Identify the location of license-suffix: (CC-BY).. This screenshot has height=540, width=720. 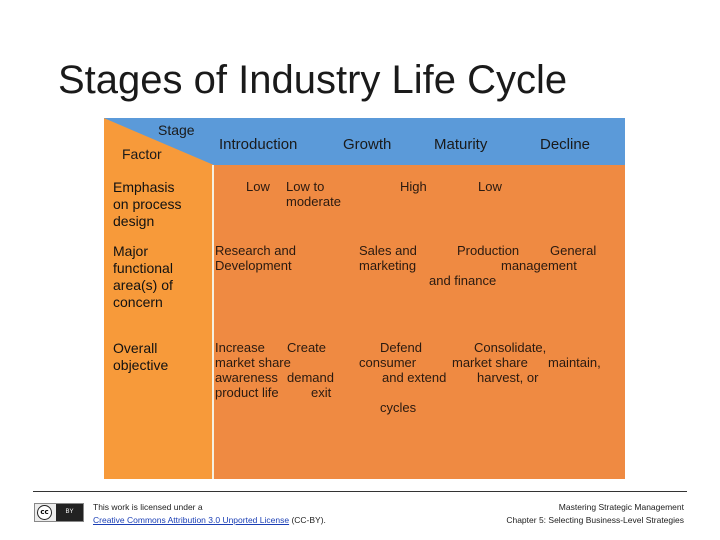
(307, 520).